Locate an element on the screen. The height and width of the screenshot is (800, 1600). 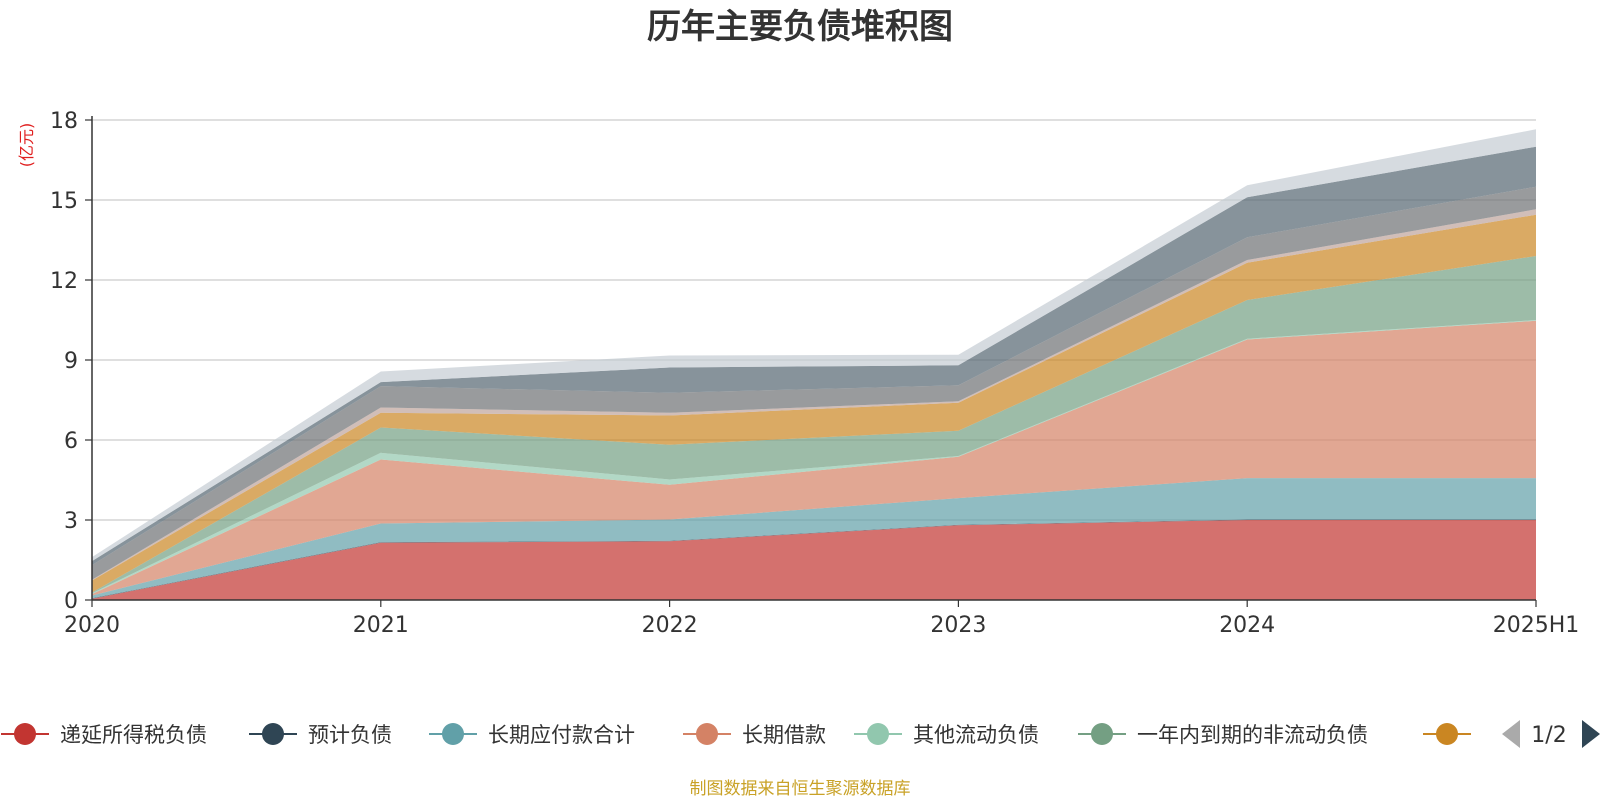
x-tick-label: 2022 is located at coordinates (670, 625).